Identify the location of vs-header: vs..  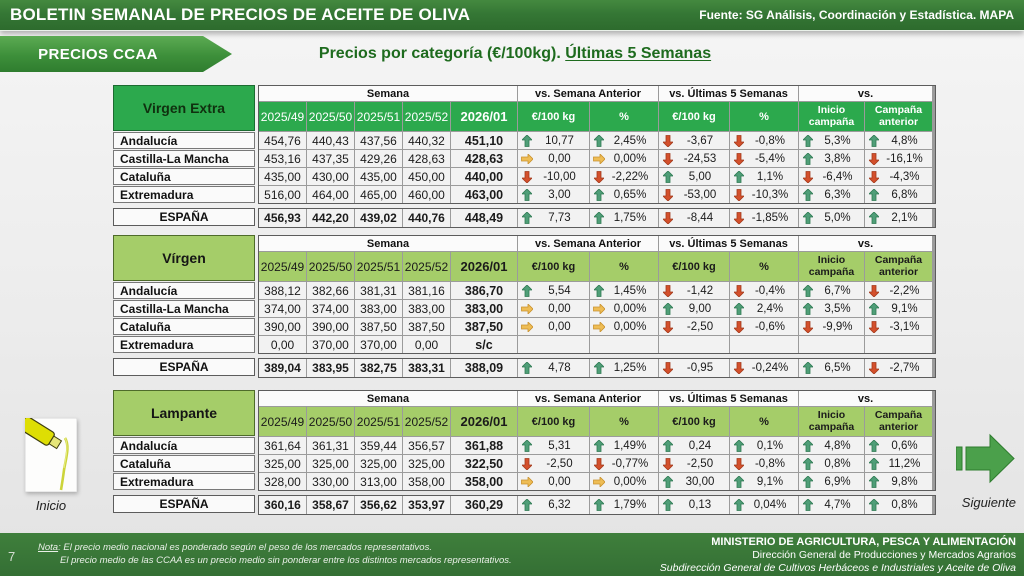
(865, 398).